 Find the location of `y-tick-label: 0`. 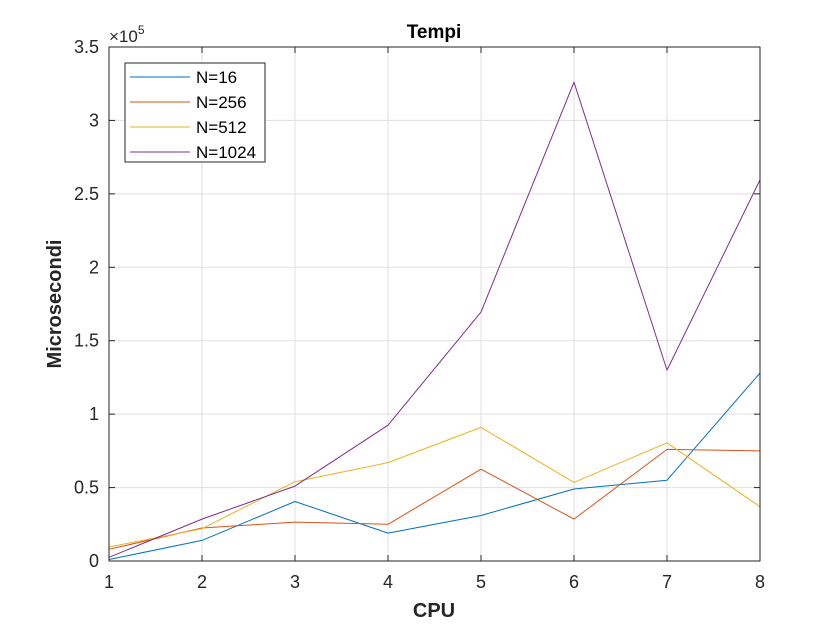

y-tick-label: 0 is located at coordinates (94, 561).